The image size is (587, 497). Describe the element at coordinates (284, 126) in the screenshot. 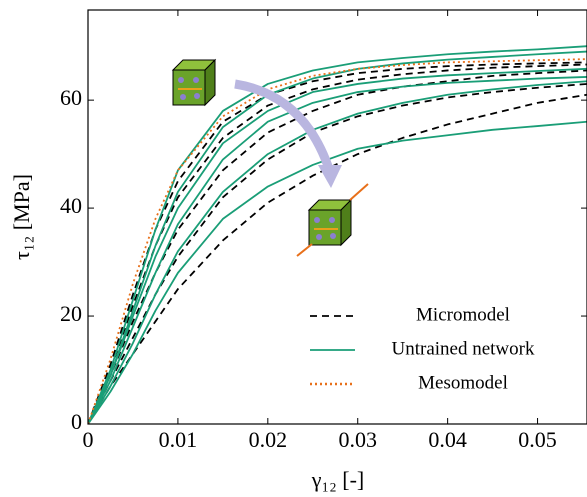

I see `transition-arrow` at that location.